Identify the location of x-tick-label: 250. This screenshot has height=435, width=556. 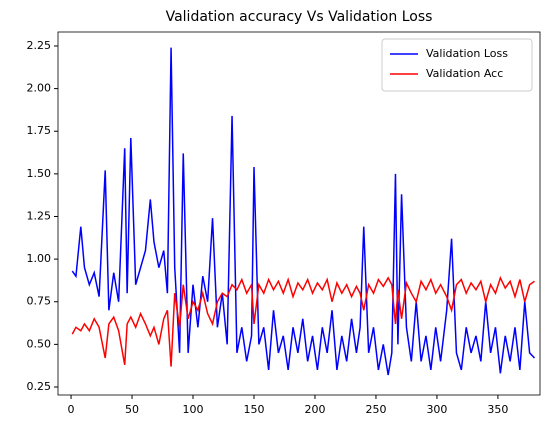
(375, 409).